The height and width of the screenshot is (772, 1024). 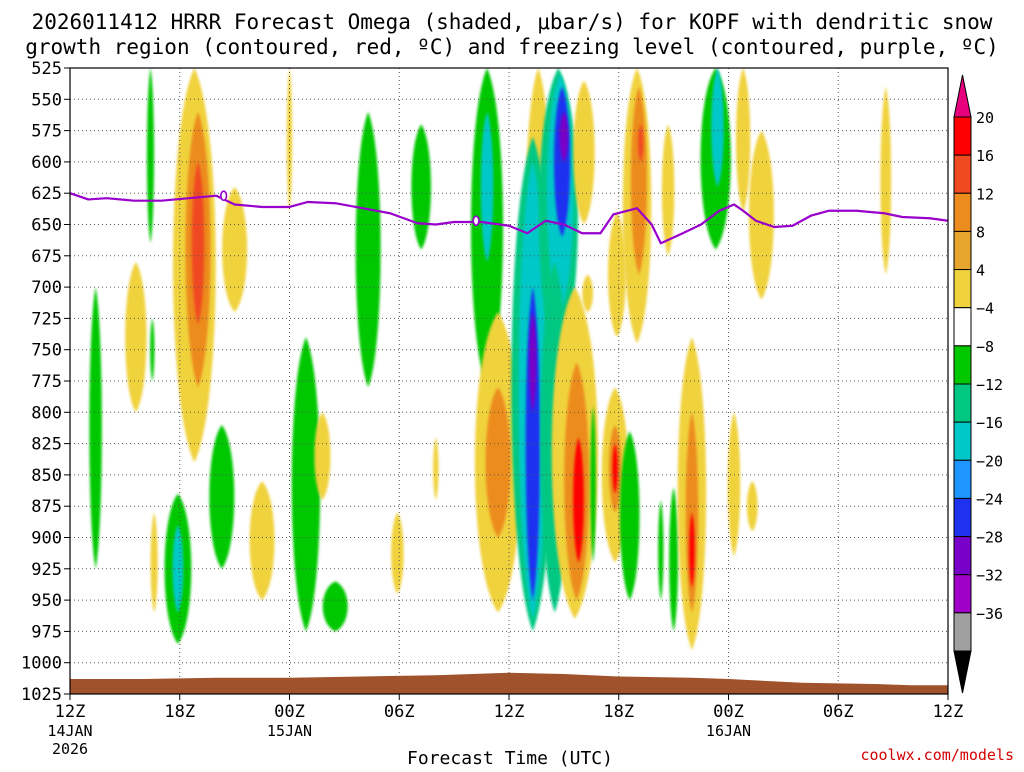 I want to click on x-tick-date-label: 16JAN, so click(x=728, y=731).